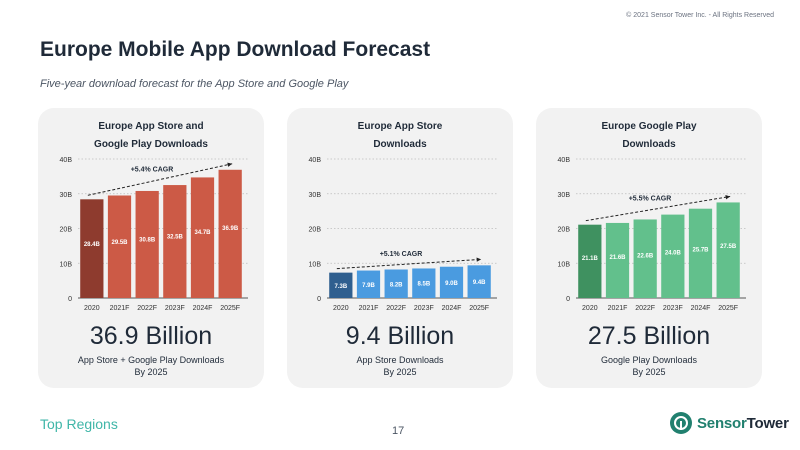  I want to click on page-number: 17, so click(398, 431).